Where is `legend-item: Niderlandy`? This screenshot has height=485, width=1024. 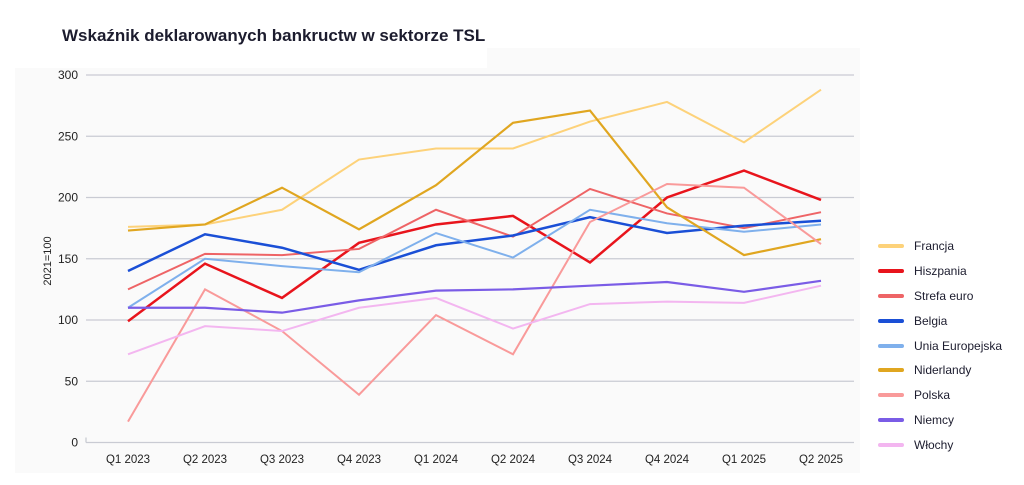
legend-item: Niderlandy is located at coordinates (940, 370).